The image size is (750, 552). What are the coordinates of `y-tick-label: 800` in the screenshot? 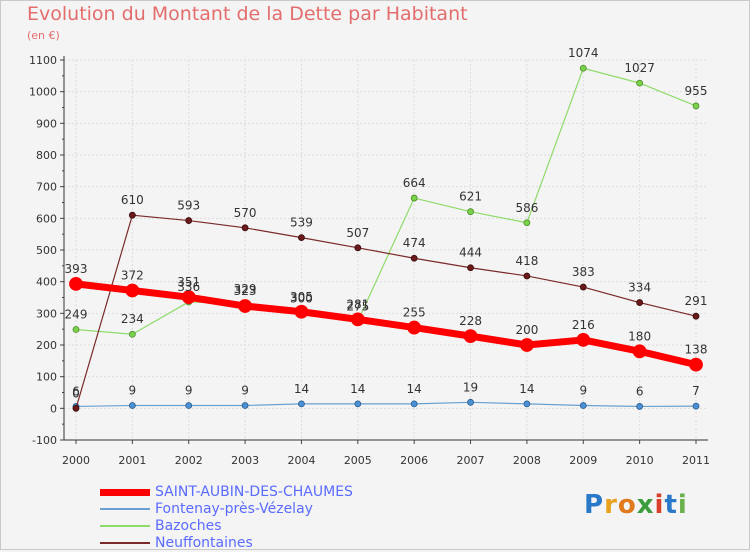 It's located at (46, 155).